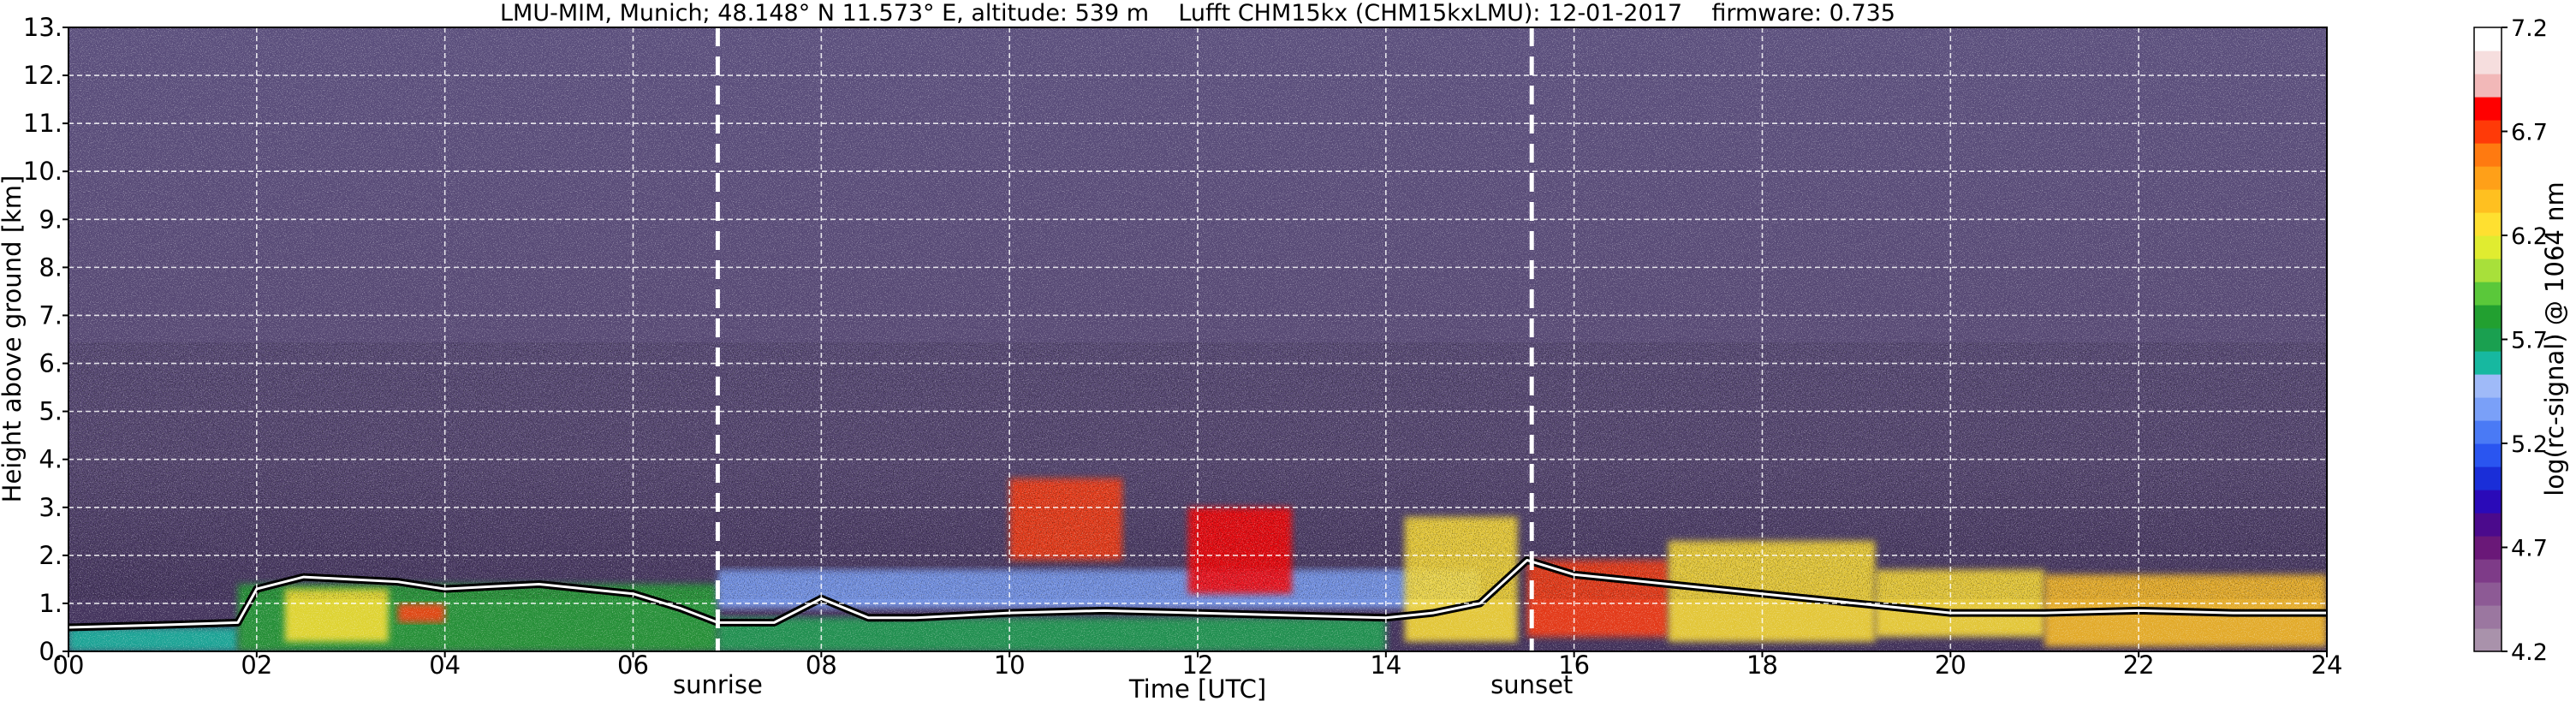 This screenshot has width=2576, height=707. What do you see at coordinates (2530, 28) in the screenshot?
I see `colorbar-tick-label: 7.2` at bounding box center [2530, 28].